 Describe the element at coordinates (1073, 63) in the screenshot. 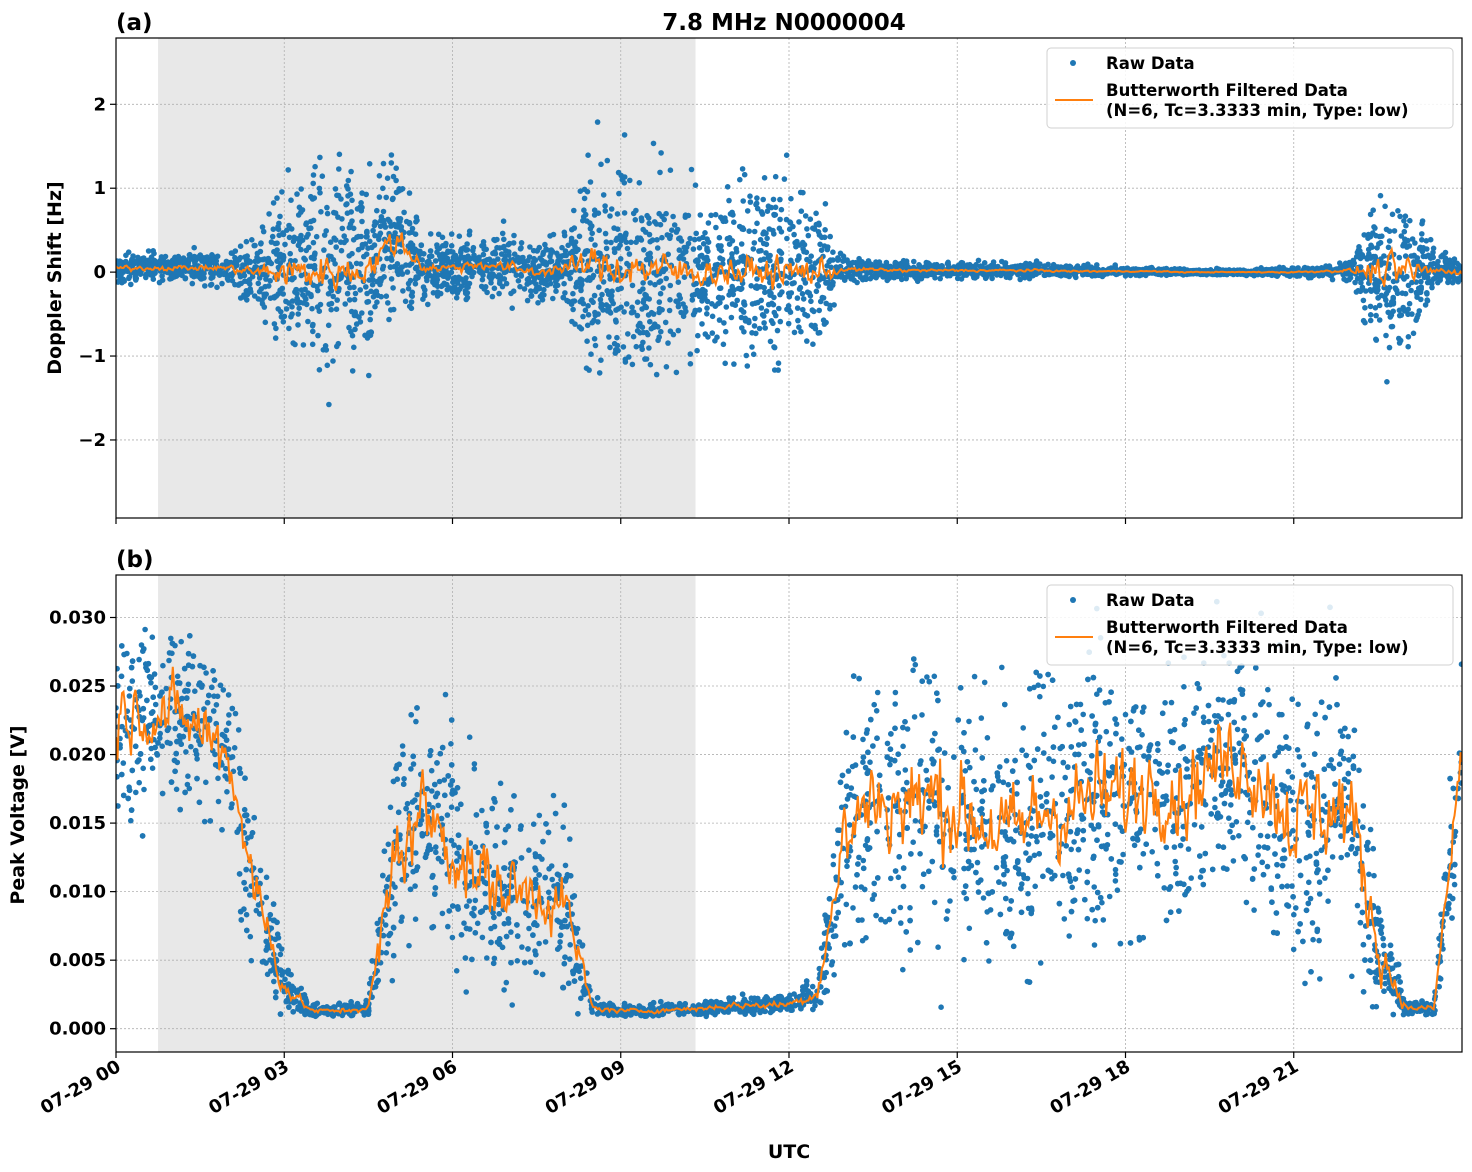

I see `legend-dot-marker` at that location.